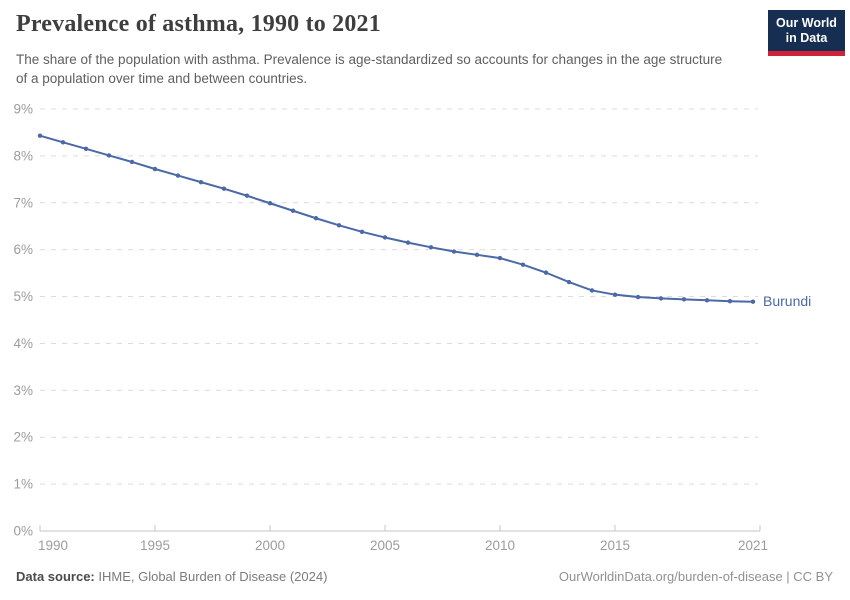 The height and width of the screenshot is (600, 850). Describe the element at coordinates (155, 545) in the screenshot. I see `svg-text: 1995` at that location.